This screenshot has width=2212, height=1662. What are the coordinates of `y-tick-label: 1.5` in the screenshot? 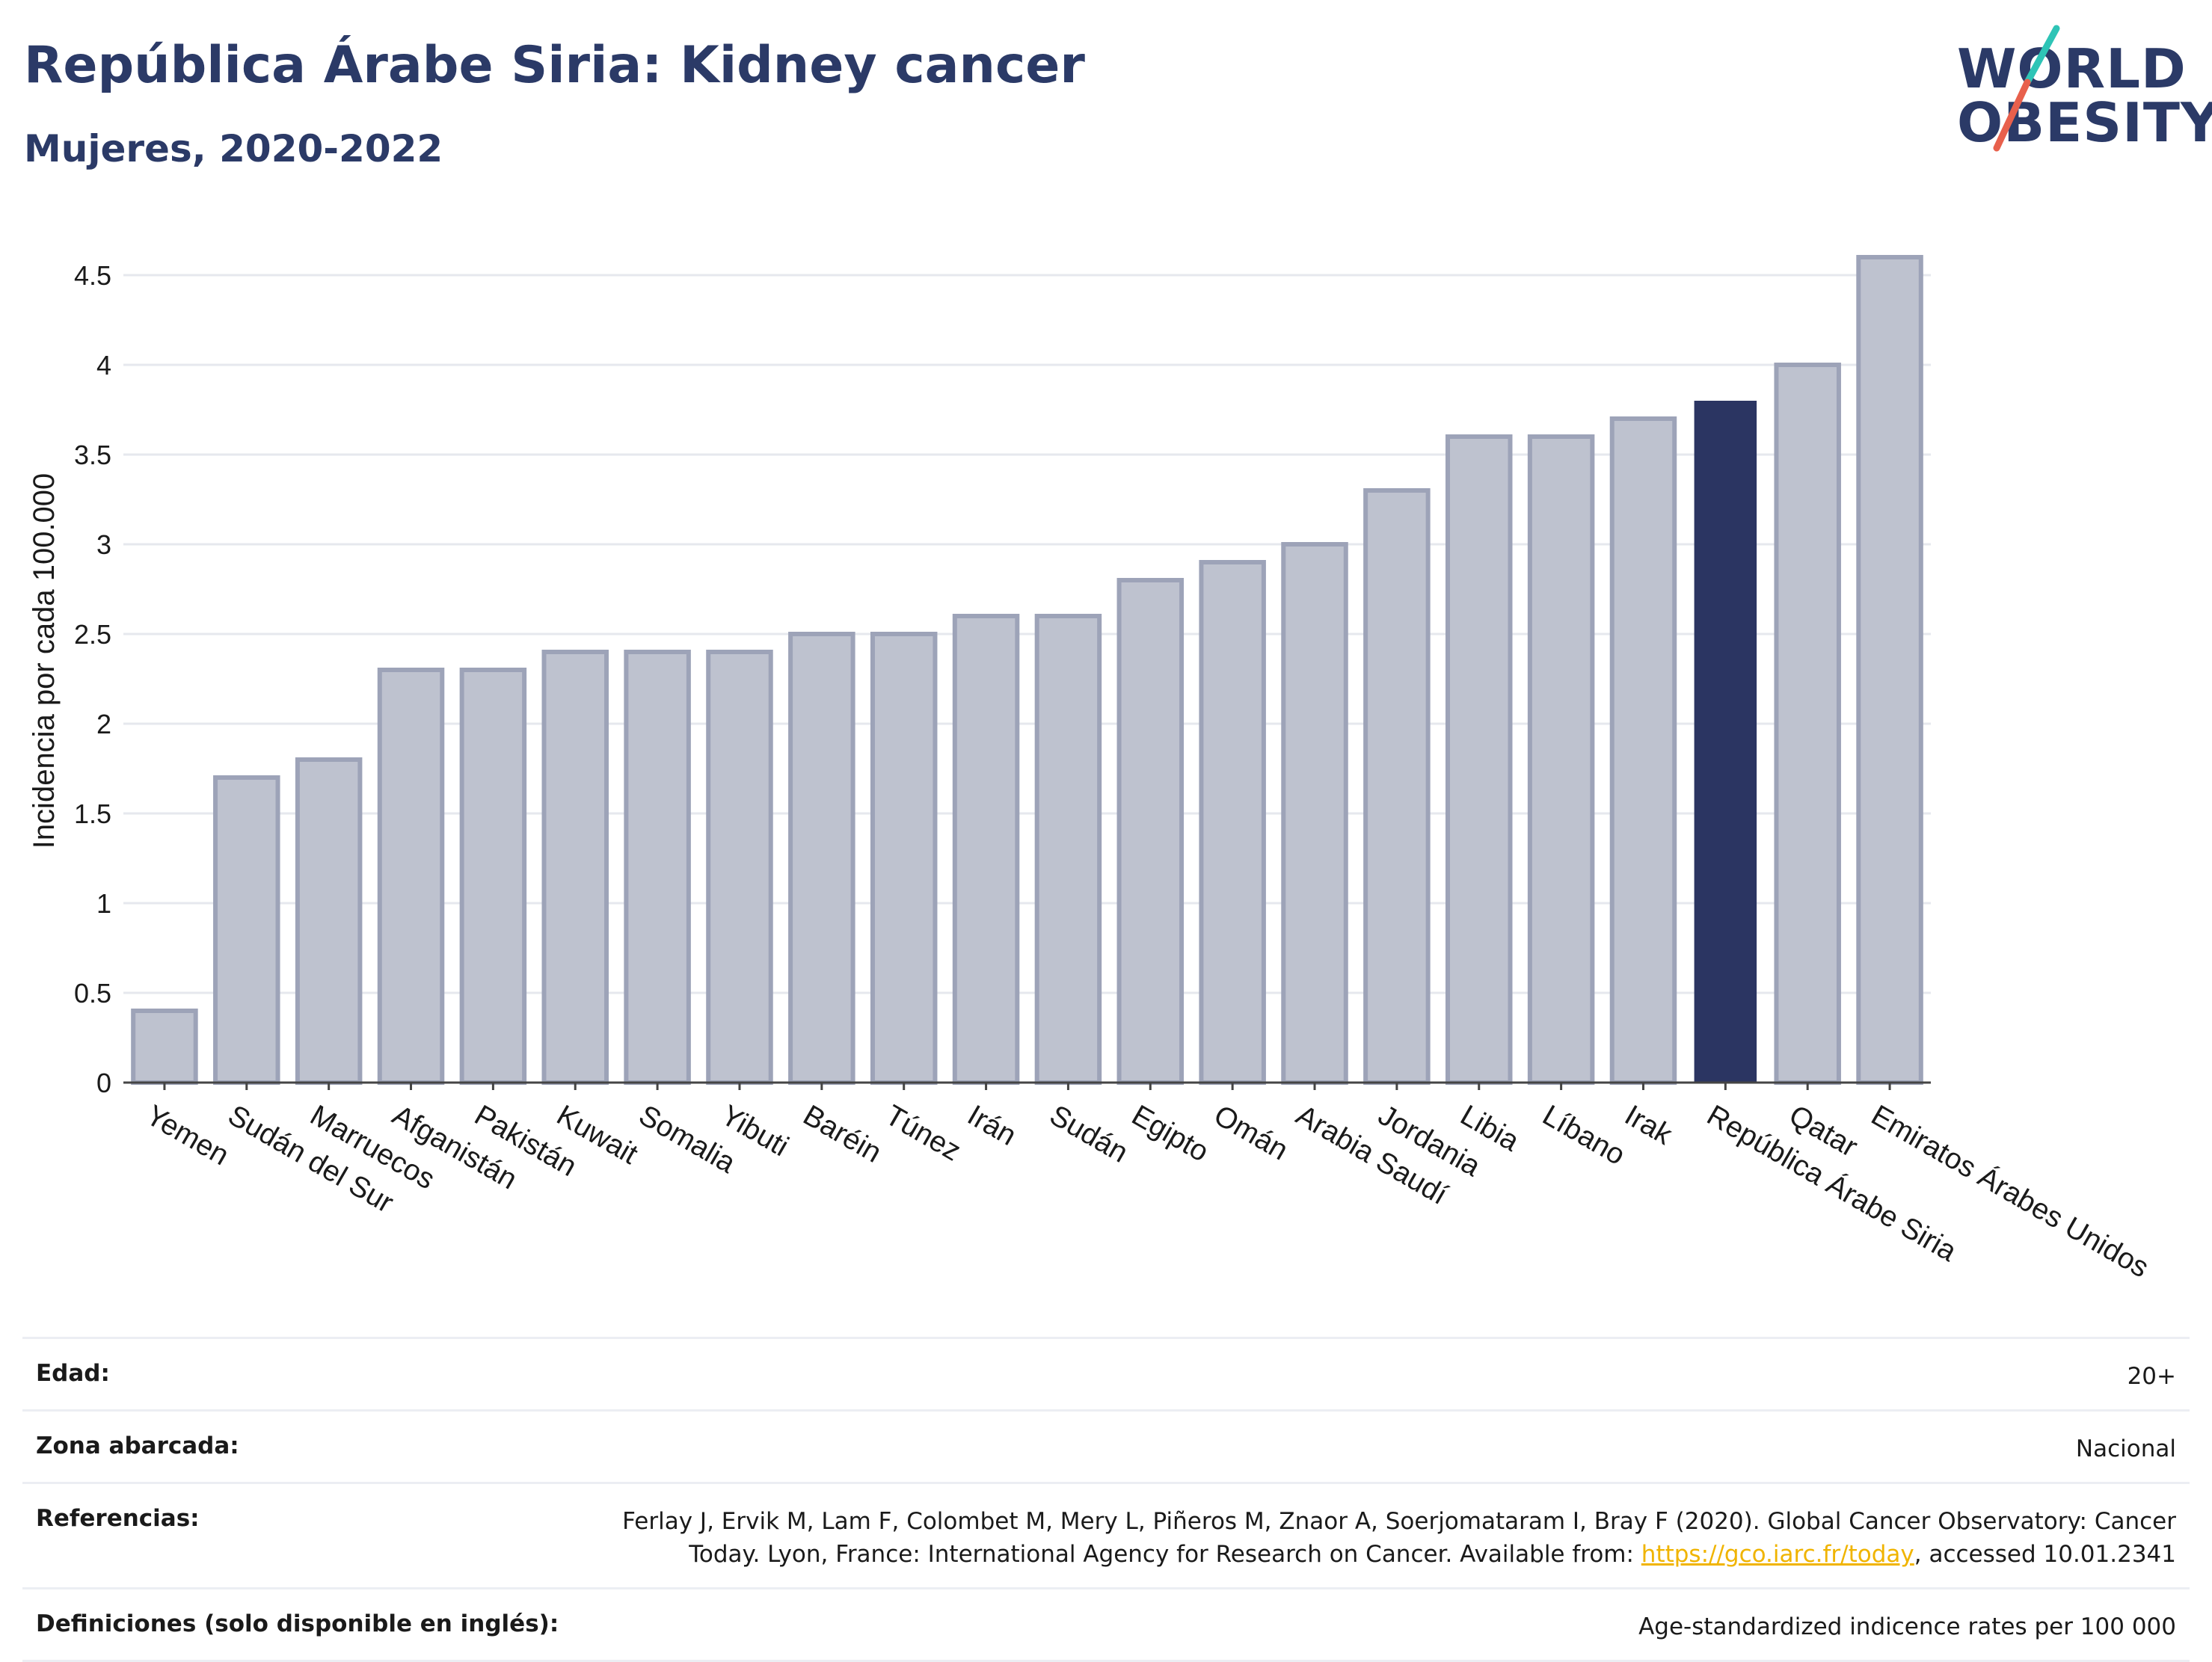 It's located at (92, 813).